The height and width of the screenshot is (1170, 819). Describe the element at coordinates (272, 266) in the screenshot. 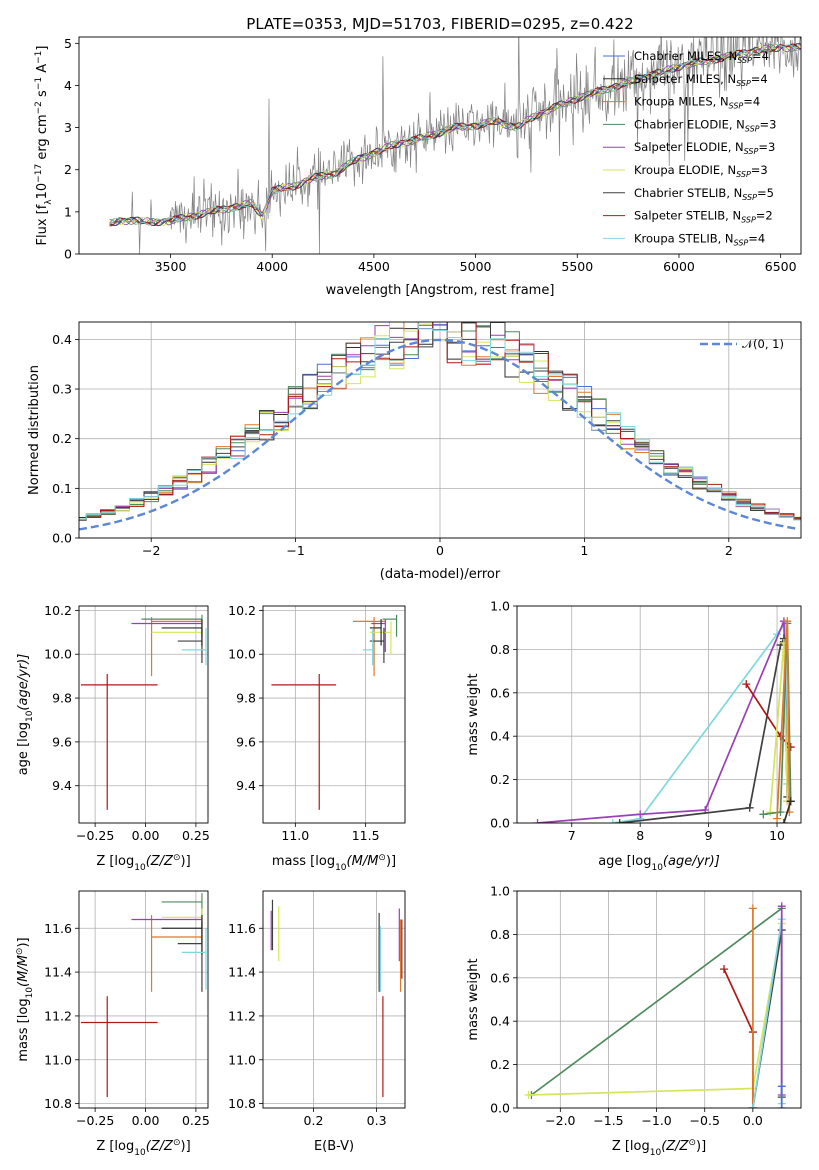

I see `x-tick-label: 4000` at that location.